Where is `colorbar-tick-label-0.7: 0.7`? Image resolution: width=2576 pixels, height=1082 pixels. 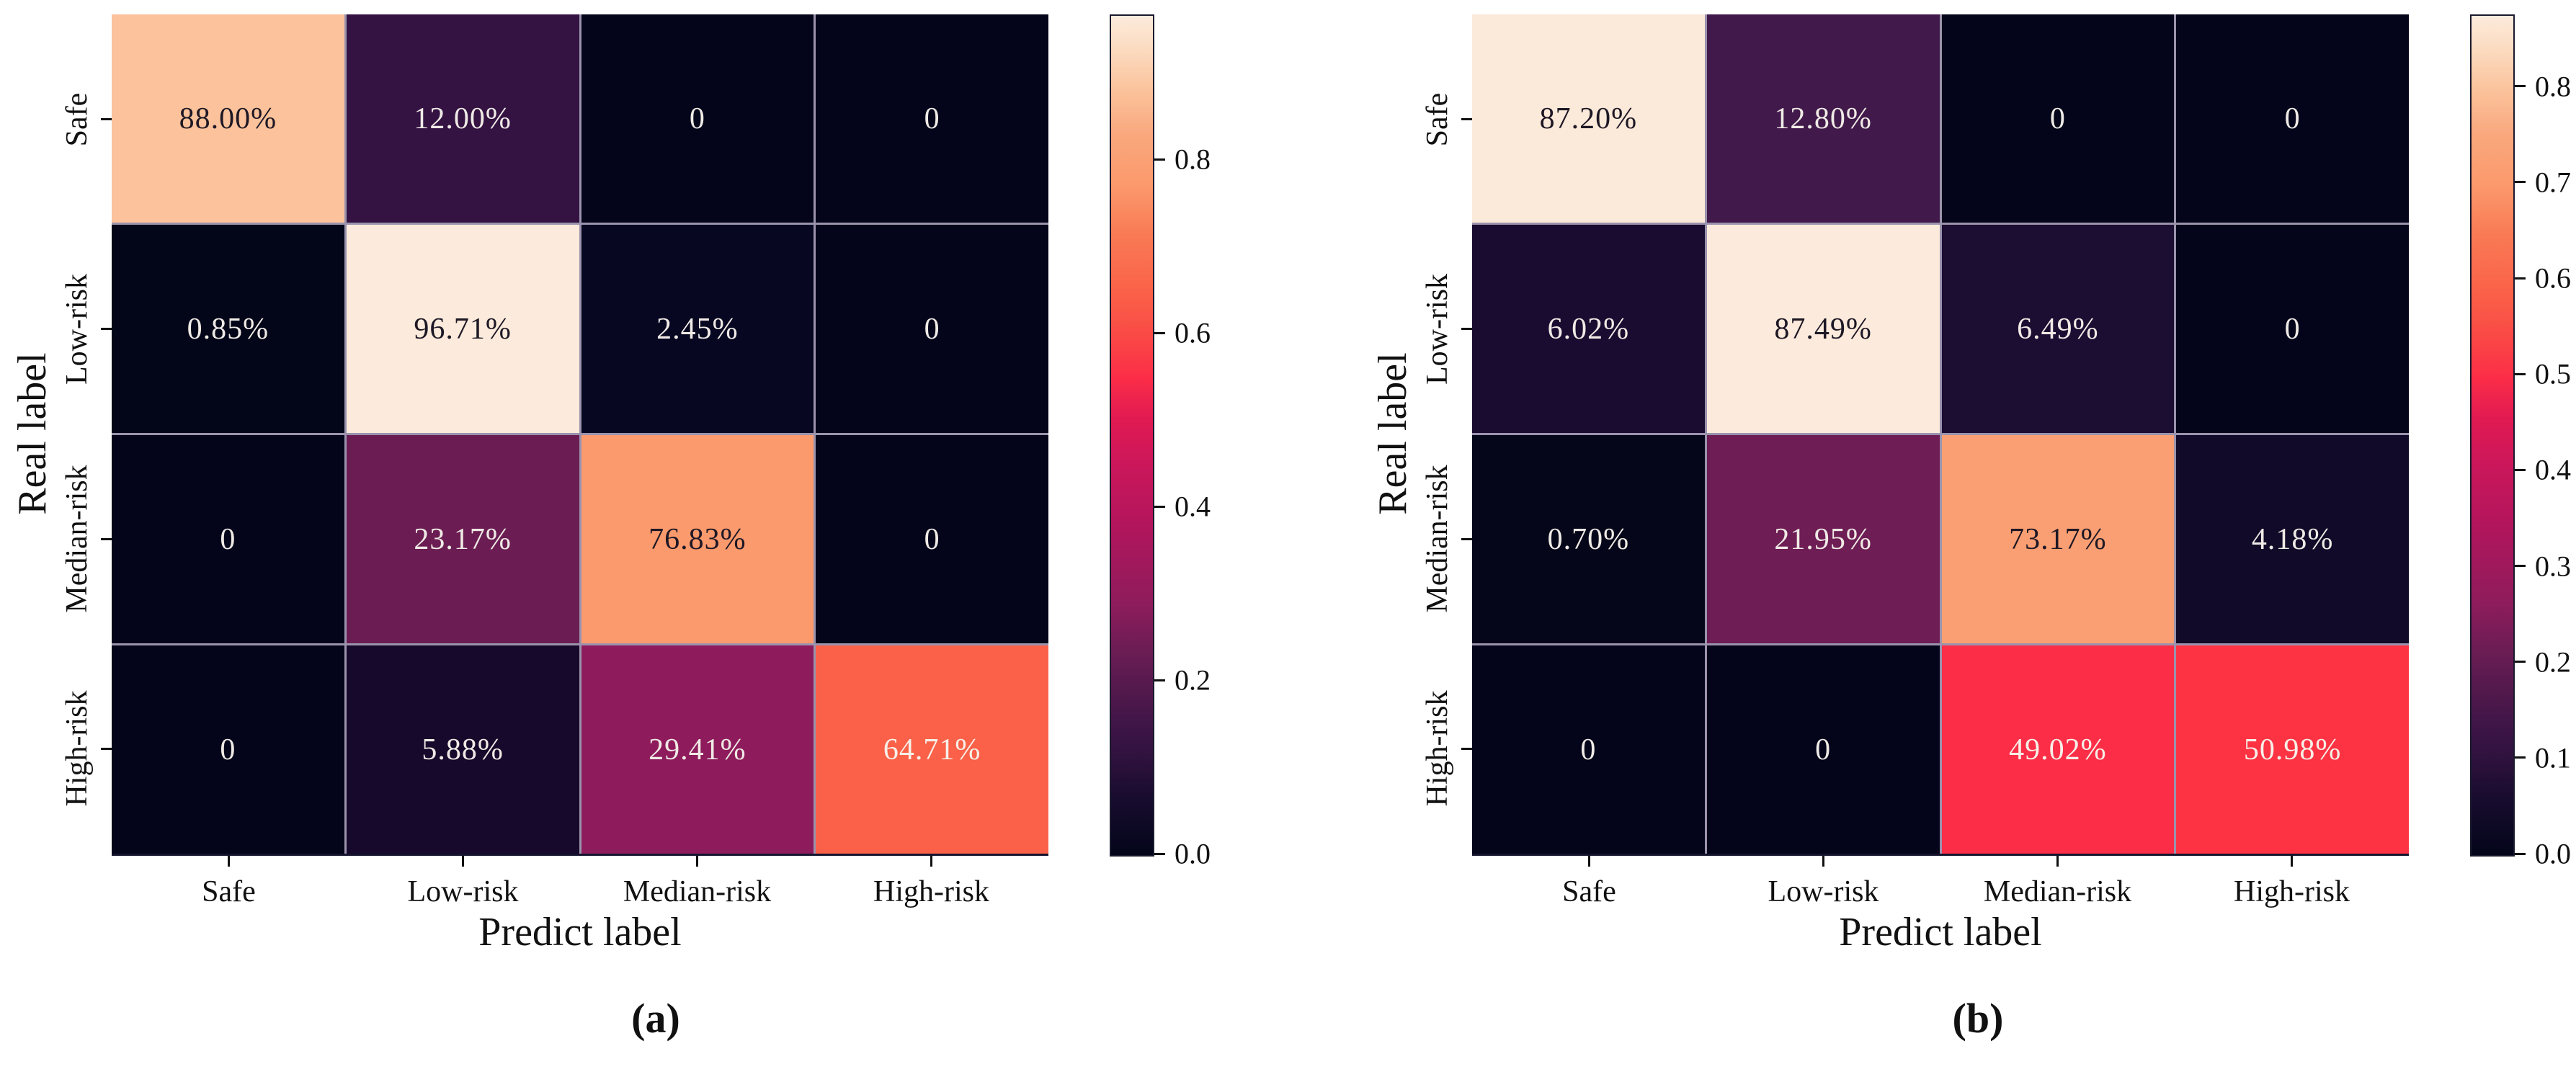 colorbar-tick-label-0.7: 0.7 is located at coordinates (2553, 182).